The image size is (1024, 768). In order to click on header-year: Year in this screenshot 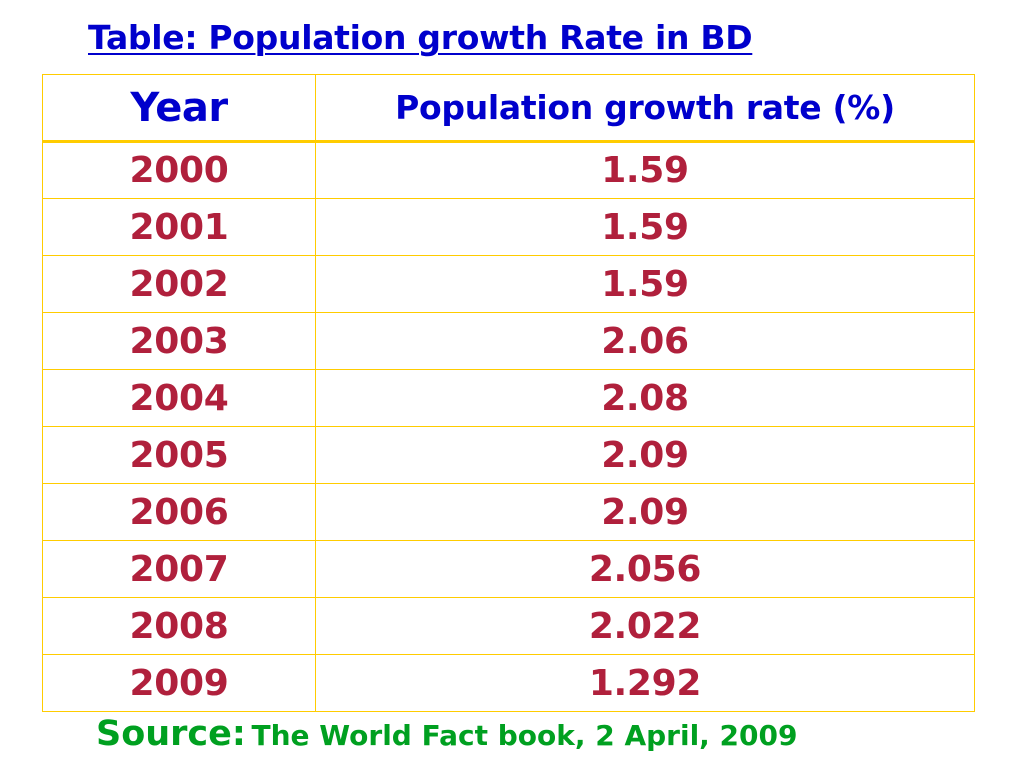, I will do `click(179, 108)`.